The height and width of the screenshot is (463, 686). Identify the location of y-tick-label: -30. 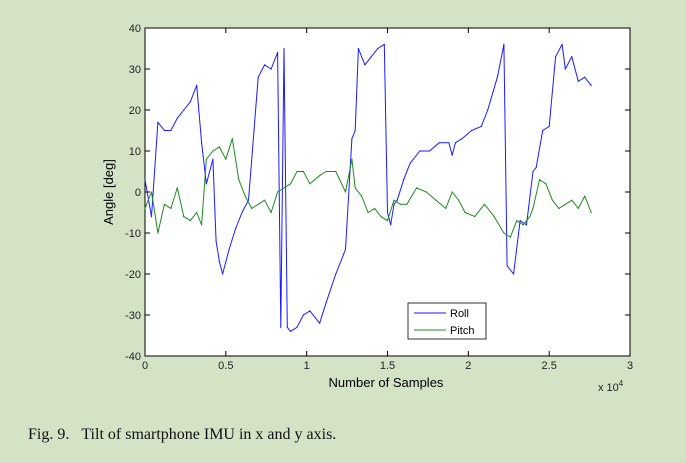
(133, 316).